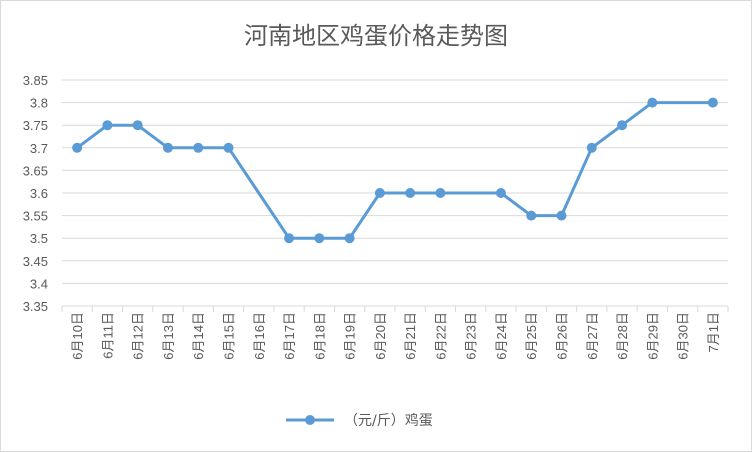  I want to click on y-tick-label: 3.35, so click(35, 306).